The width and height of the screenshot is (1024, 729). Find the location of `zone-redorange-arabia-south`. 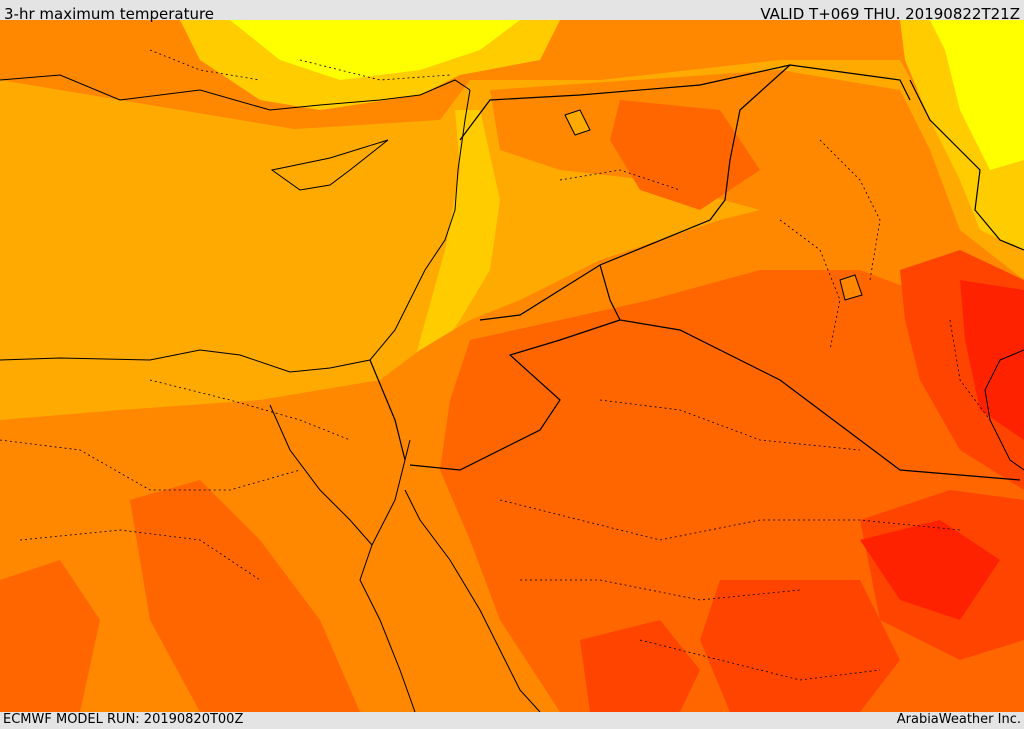

zone-redorange-arabia-south is located at coordinates (800, 646).